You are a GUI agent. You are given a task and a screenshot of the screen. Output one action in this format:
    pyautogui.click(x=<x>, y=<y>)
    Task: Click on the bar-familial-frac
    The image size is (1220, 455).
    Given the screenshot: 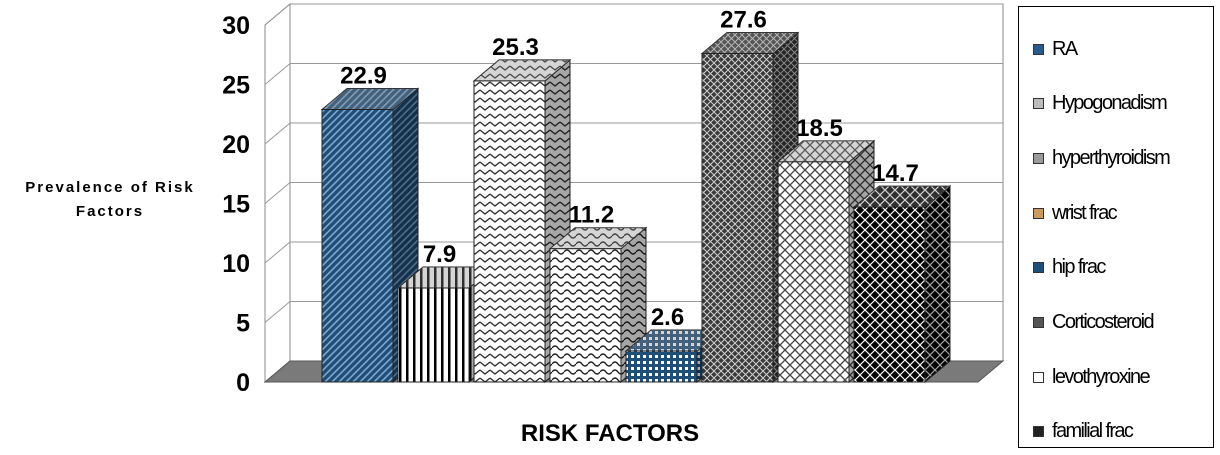 What is the action you would take?
    pyautogui.click(x=902, y=284)
    